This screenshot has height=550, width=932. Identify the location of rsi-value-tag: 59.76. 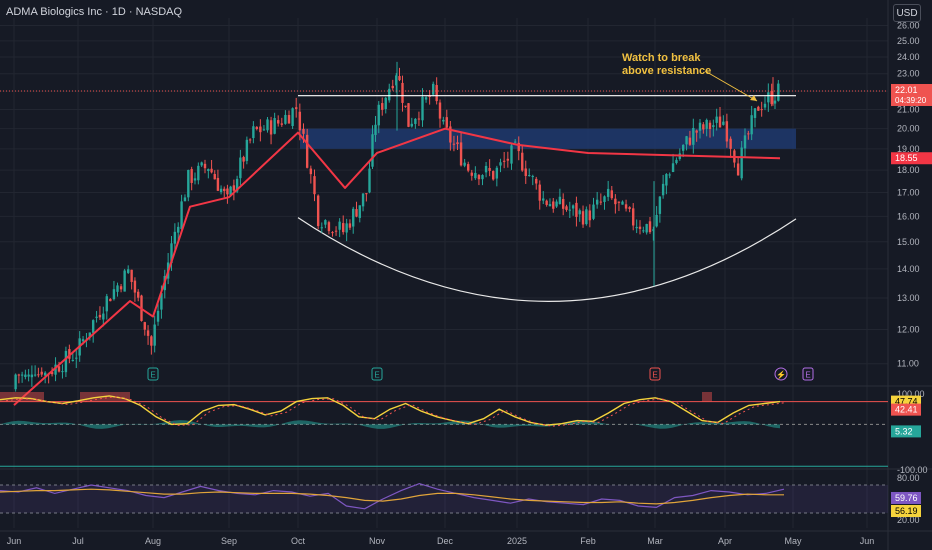
(906, 498).